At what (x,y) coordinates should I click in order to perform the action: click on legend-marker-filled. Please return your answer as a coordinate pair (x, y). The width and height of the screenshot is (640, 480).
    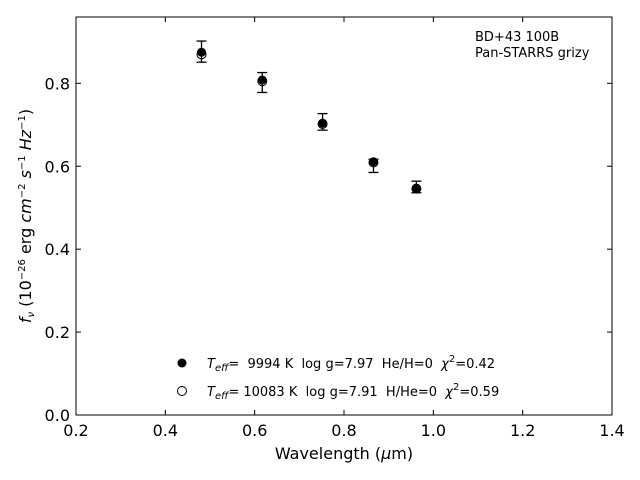
    Looking at the image, I should click on (182, 363).